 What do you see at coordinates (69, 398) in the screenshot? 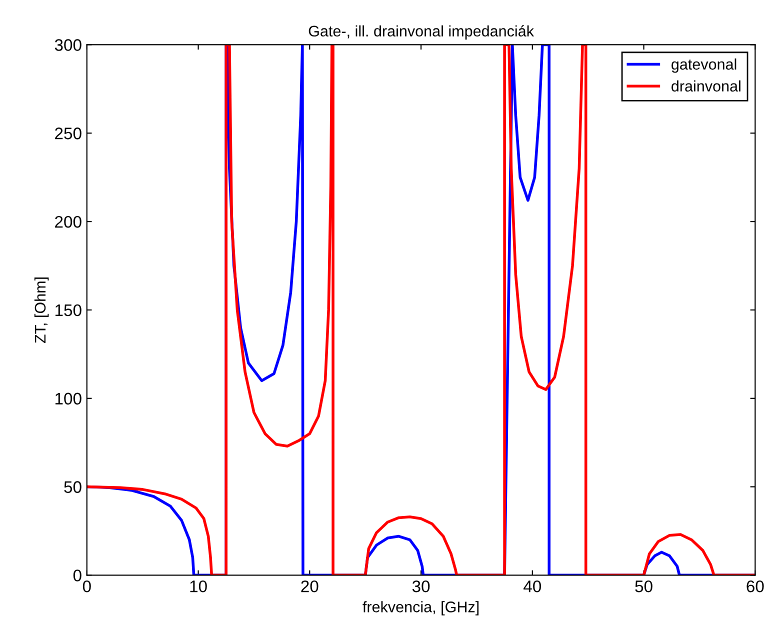
I see `y-tick-label: 100` at bounding box center [69, 398].